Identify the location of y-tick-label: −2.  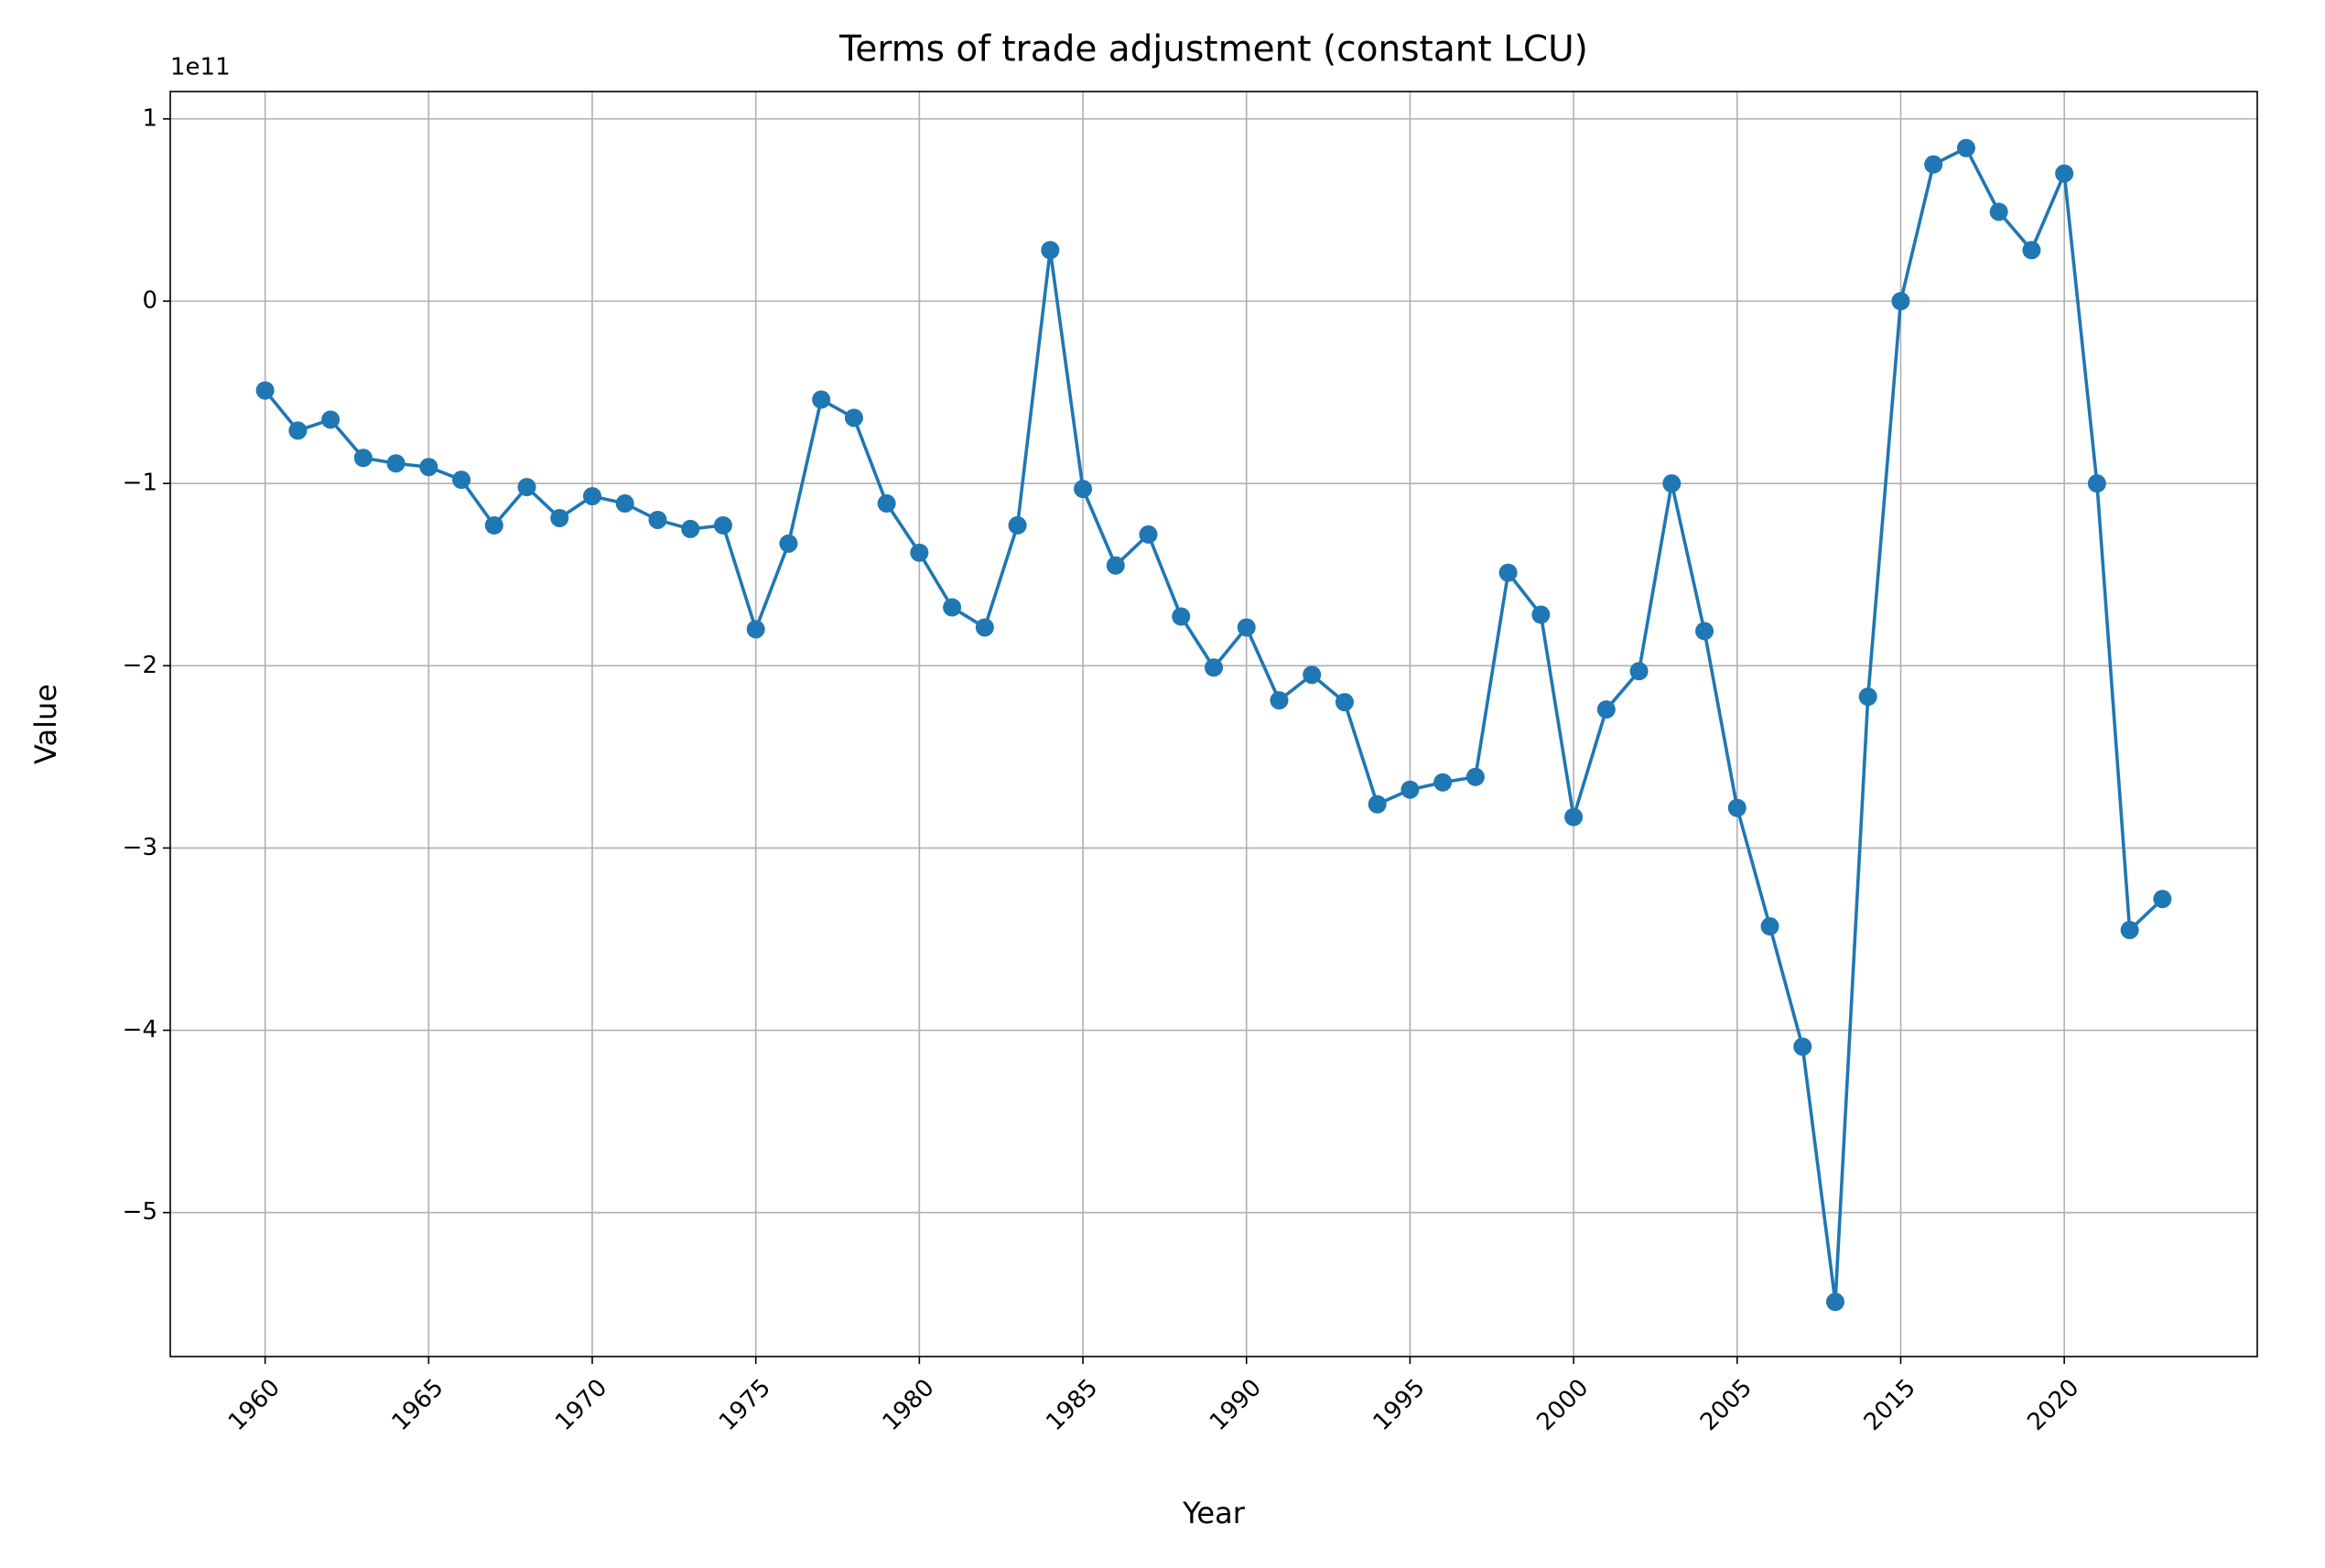
(140, 666).